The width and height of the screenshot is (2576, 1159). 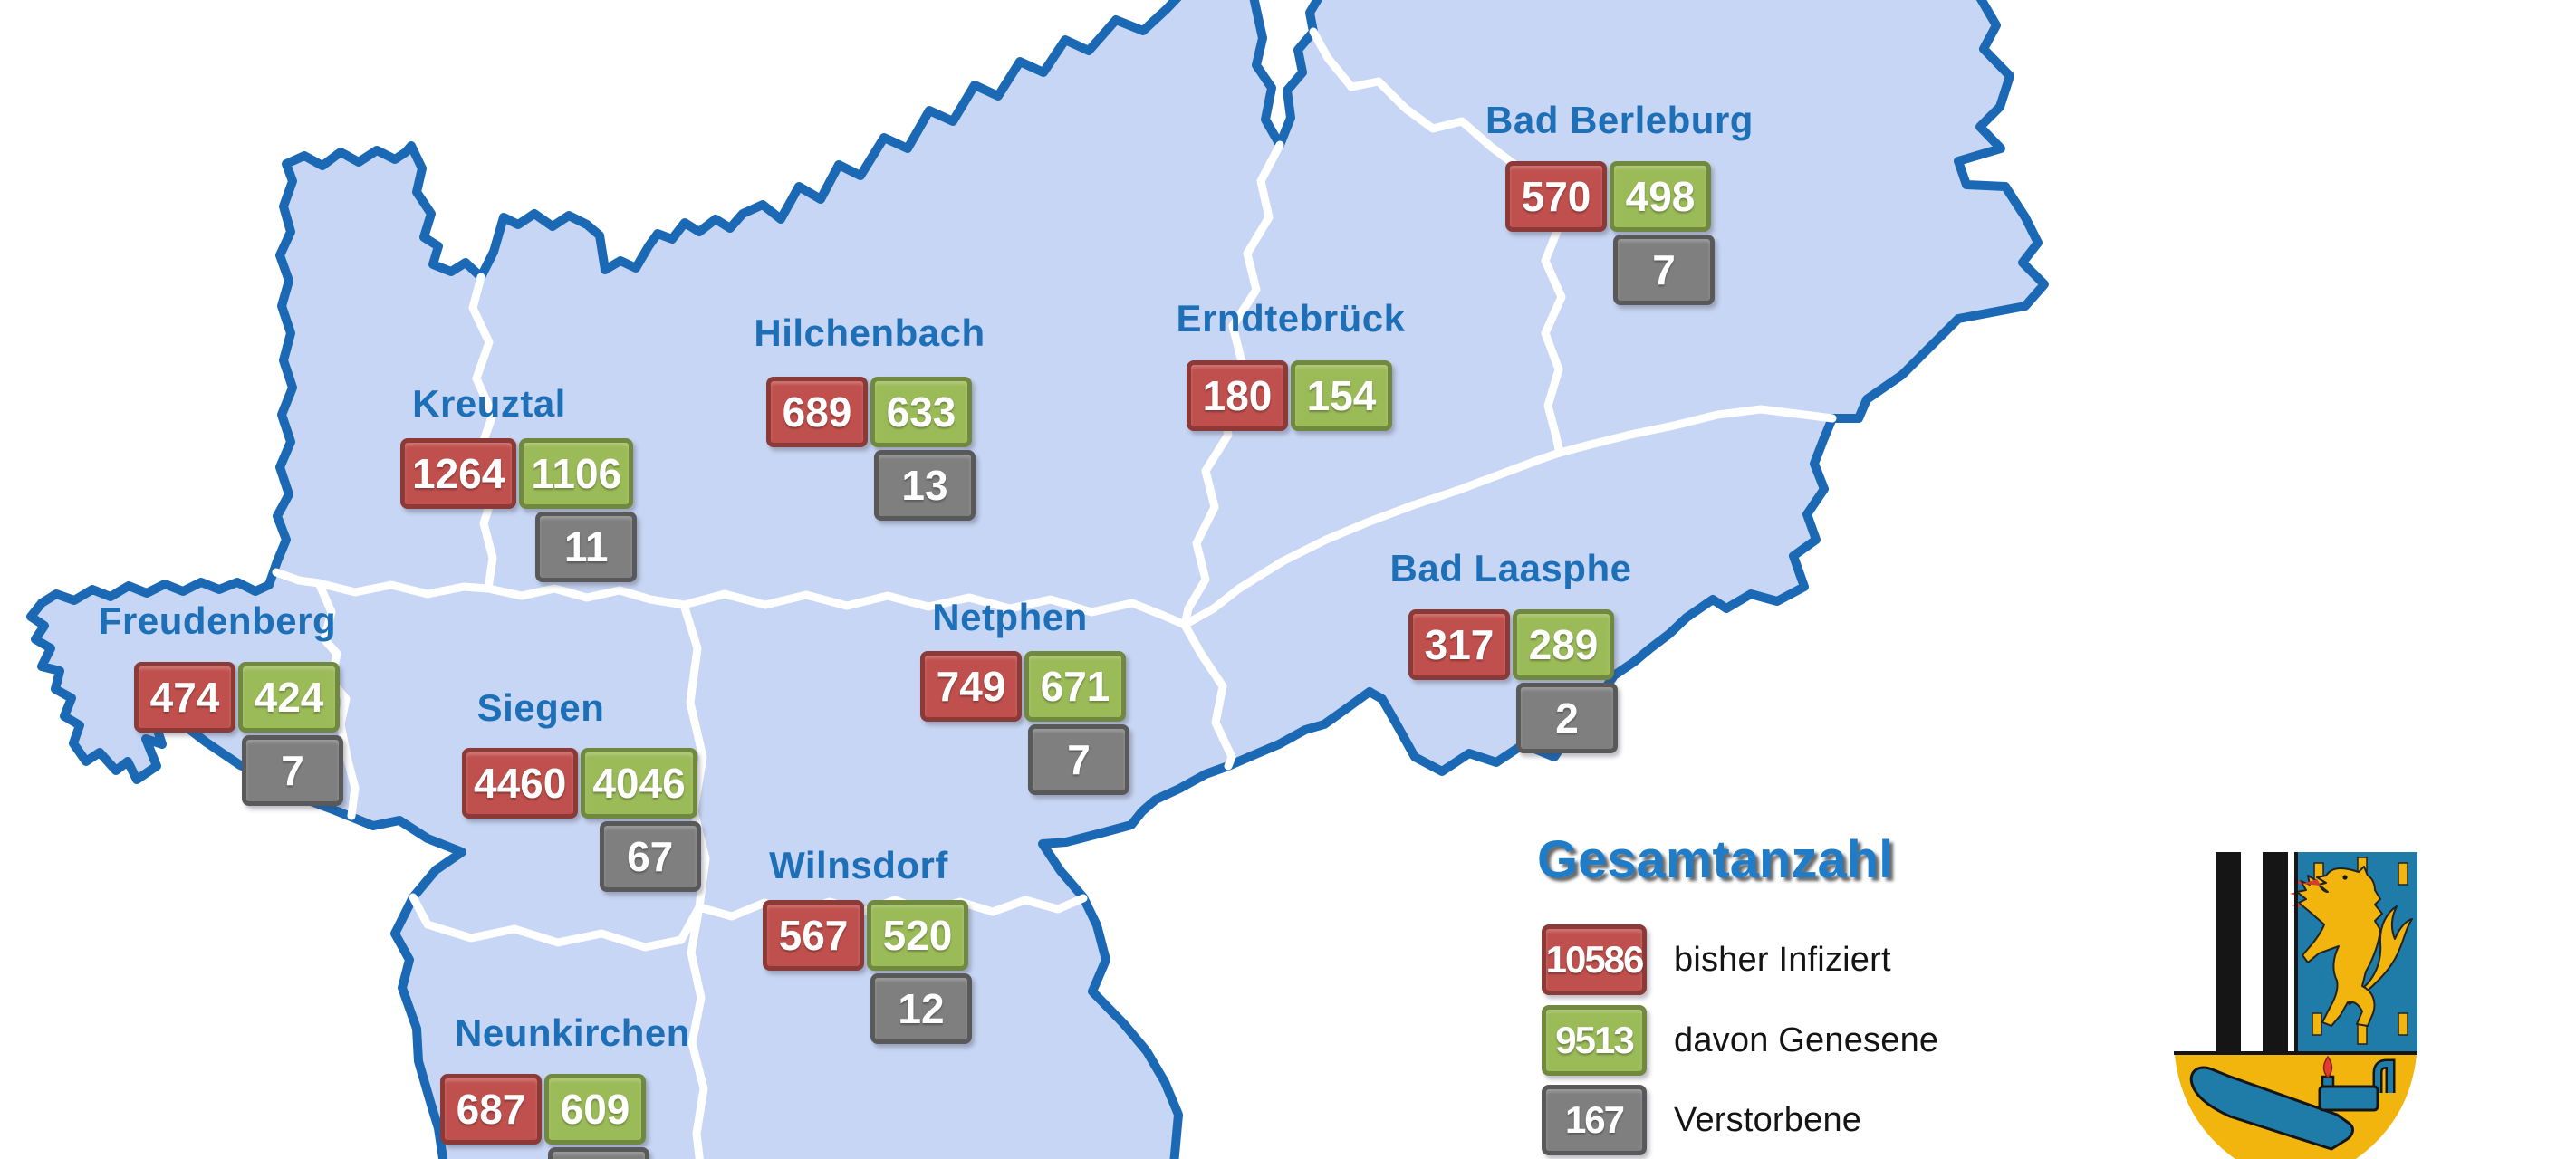 What do you see at coordinates (1010, 617) in the screenshot?
I see `municipality-label: Netphen` at bounding box center [1010, 617].